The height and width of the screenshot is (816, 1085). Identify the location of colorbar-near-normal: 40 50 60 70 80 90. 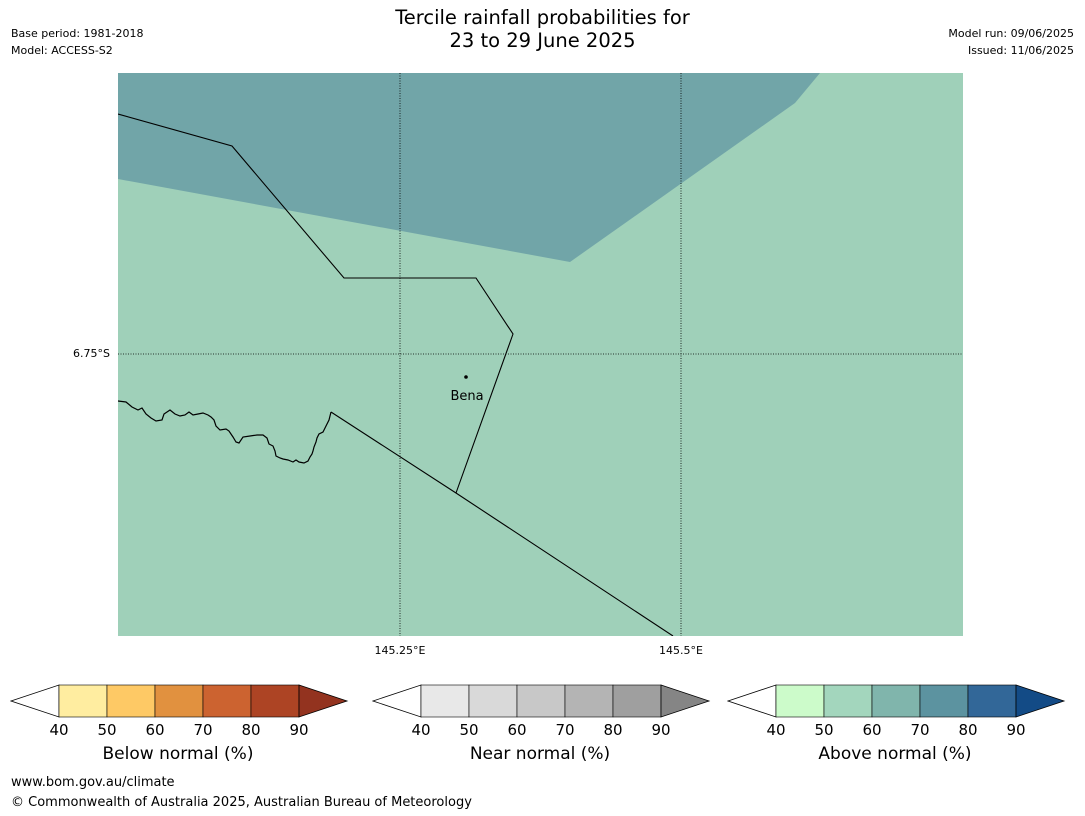
(541, 711).